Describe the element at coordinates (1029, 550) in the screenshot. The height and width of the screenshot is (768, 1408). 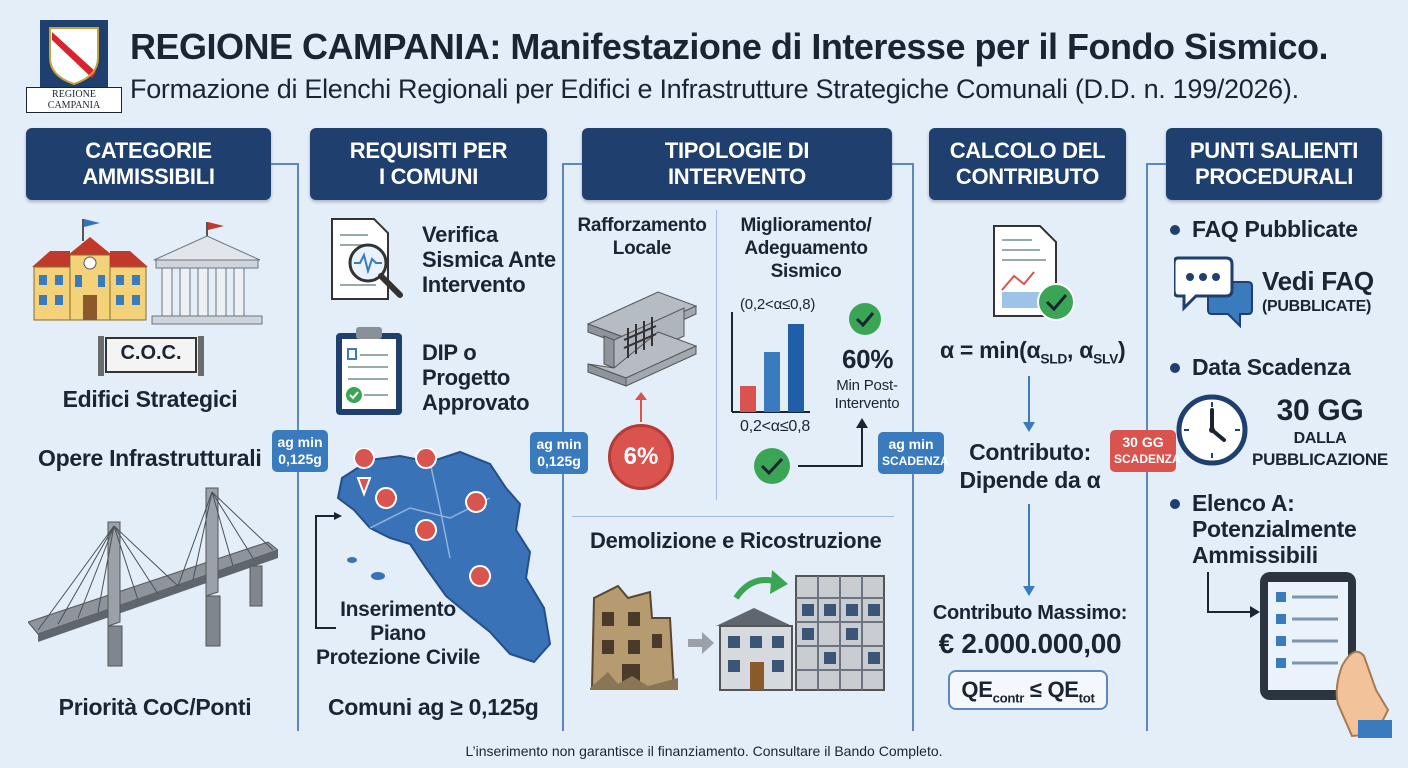
I see `down-arrow` at that location.